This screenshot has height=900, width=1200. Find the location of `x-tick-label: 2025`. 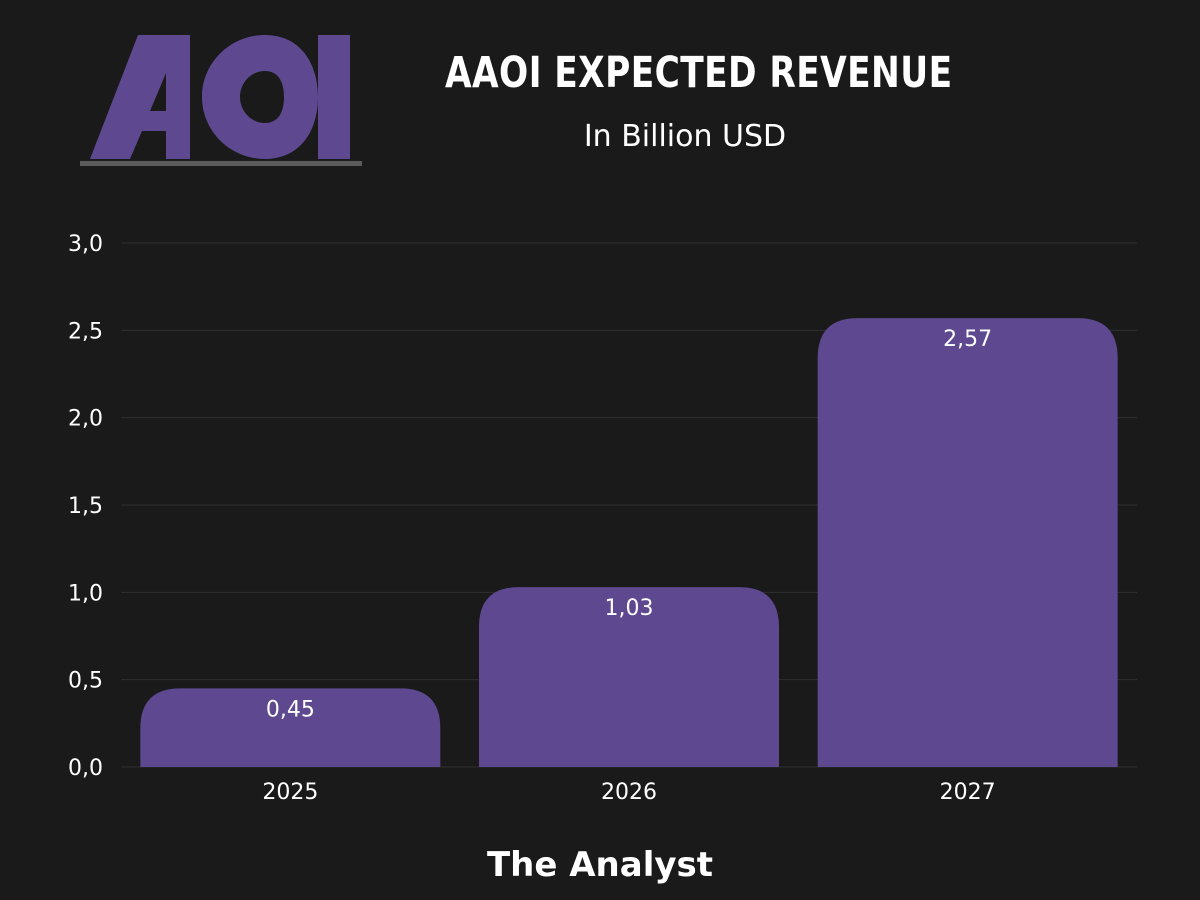

x-tick-label: 2025 is located at coordinates (290, 792).